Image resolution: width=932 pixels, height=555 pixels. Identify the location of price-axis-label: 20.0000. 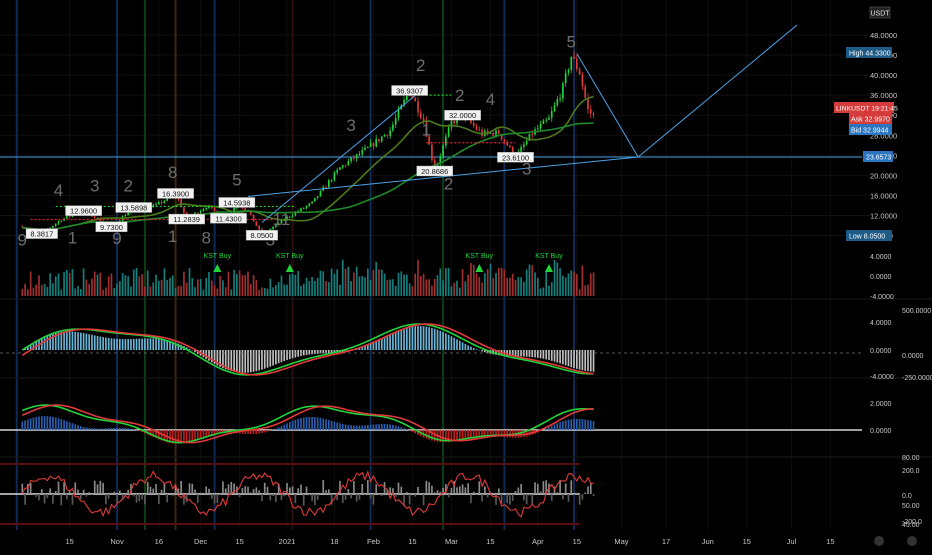
(883, 175).